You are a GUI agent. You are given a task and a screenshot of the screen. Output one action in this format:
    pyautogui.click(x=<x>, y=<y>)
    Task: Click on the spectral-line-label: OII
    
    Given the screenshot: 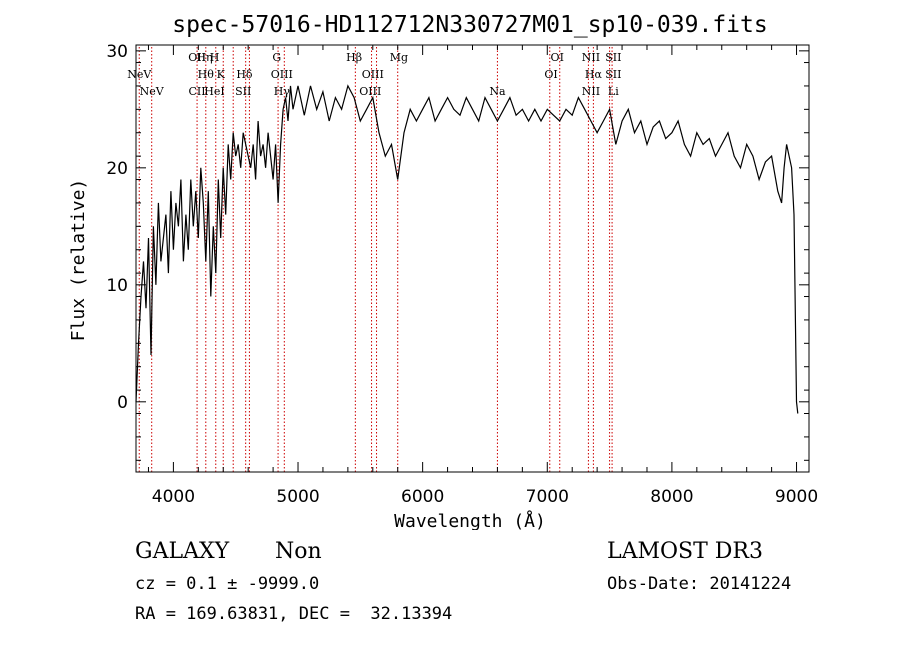 What is the action you would take?
    pyautogui.click(x=197, y=57)
    